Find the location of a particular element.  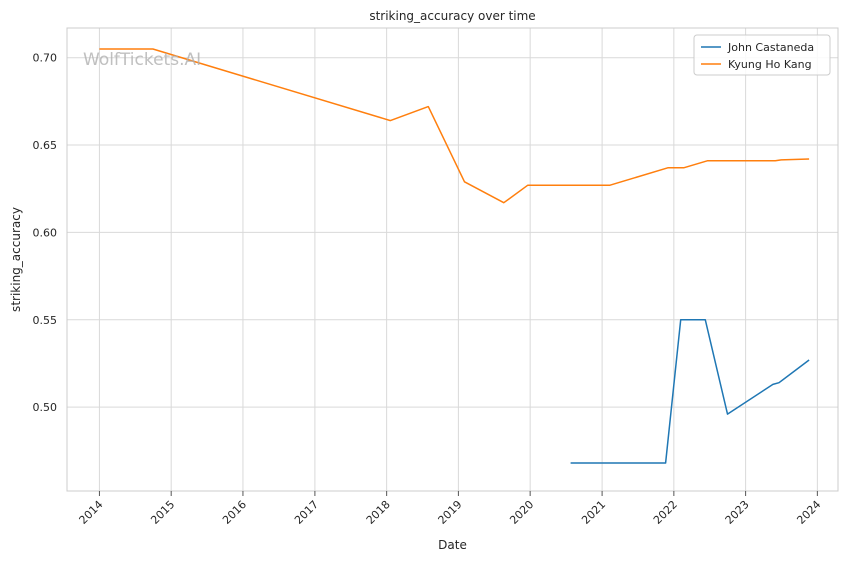

y-tick-label: 0.65 is located at coordinates (45, 145).